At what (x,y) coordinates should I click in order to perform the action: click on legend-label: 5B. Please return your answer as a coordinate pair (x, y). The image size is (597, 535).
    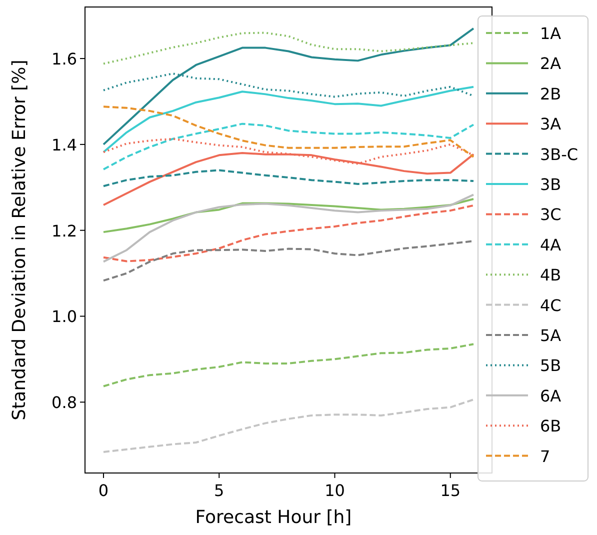
    Looking at the image, I should click on (551, 366).